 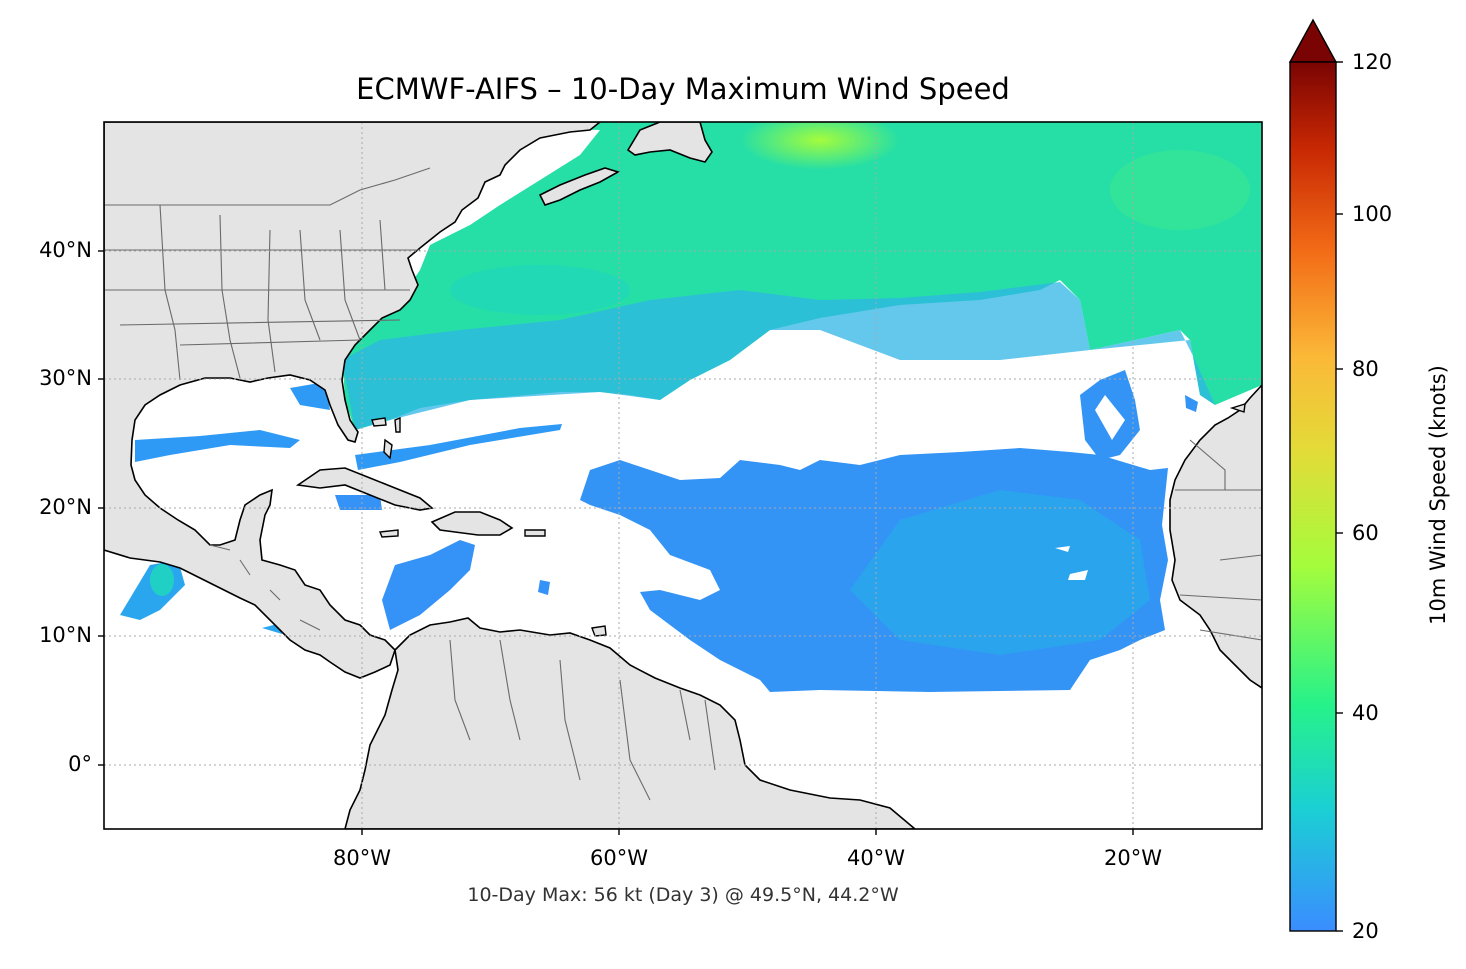 What do you see at coordinates (669, 142) in the screenshot?
I see `land-newfoundland` at bounding box center [669, 142].